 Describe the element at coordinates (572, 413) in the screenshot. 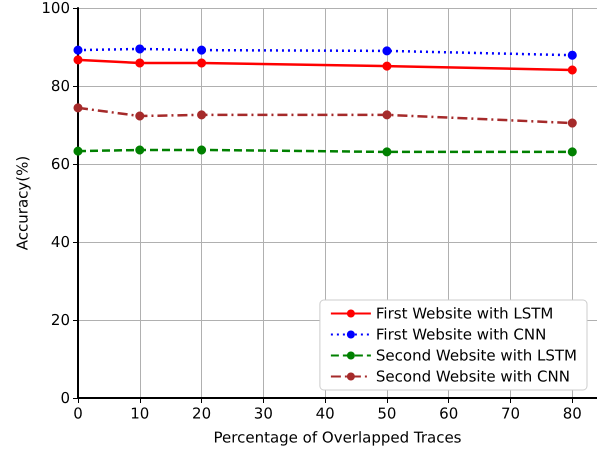

I see `x-tick-label: 80` at that location.